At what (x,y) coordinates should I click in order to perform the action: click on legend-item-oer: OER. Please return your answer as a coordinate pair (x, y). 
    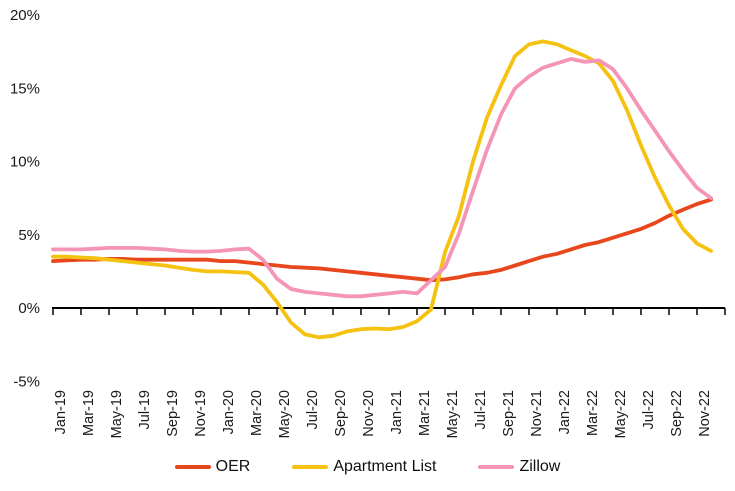
    Looking at the image, I should click on (212, 467).